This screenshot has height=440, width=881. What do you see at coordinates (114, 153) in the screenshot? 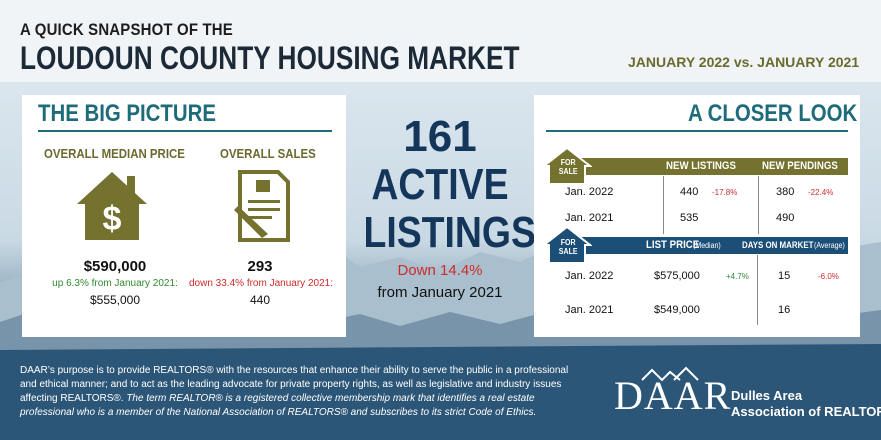
I see `median-price-label: OVERALL MEDIAN PRICE` at bounding box center [114, 153].